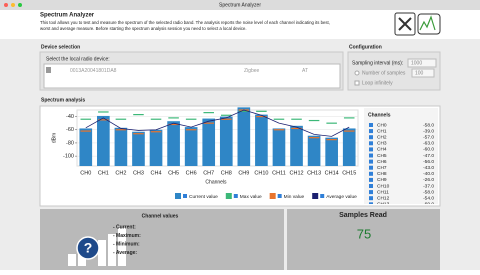 The image size is (480, 275). Describe the element at coordinates (332, 173) in the screenshot. I see `x-tick-label: CH14` at that location.